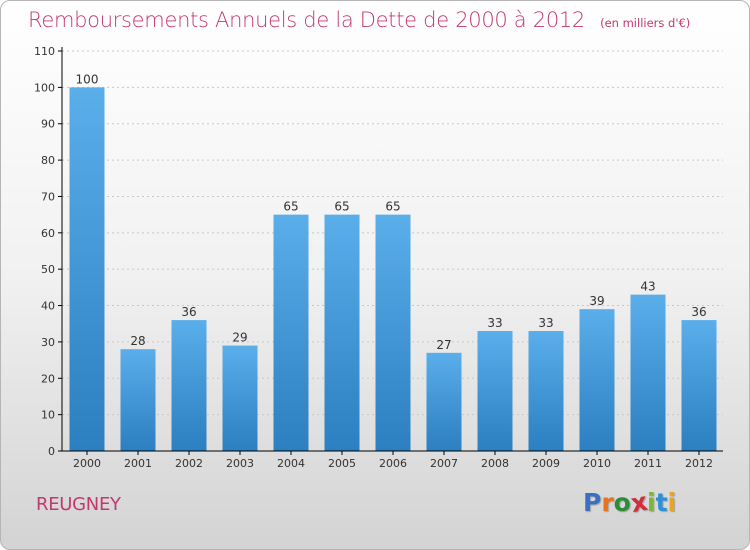  What do you see at coordinates (645, 23) in the screenshot?
I see `unit-note: (en milliers d'€)` at bounding box center [645, 23].